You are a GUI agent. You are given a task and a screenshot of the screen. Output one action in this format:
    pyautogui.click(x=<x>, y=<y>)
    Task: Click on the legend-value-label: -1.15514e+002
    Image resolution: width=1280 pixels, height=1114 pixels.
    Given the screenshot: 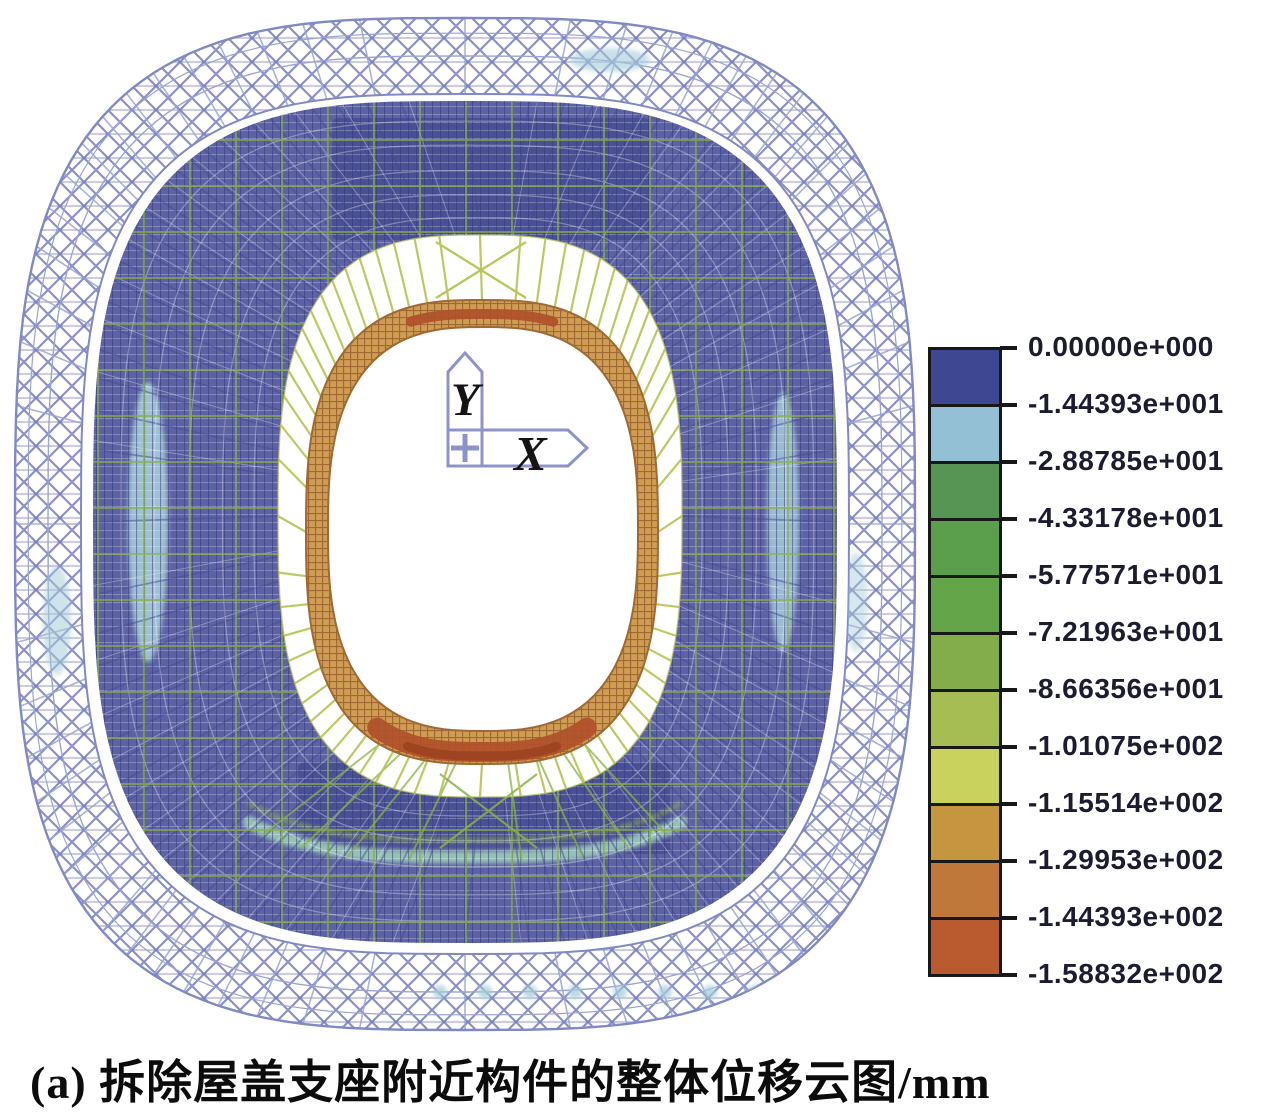 What is the action you would take?
    pyautogui.click(x=1126, y=802)
    